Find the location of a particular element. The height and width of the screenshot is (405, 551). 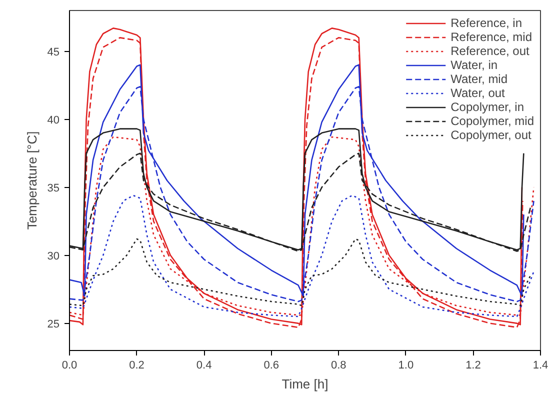

x-tick-label: 0.0 is located at coordinates (70, 366).